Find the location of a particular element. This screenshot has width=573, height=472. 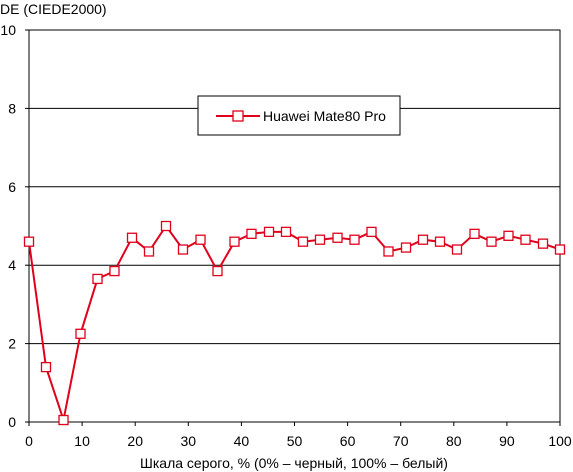

y-tick-label: 10 is located at coordinates (8, 30).